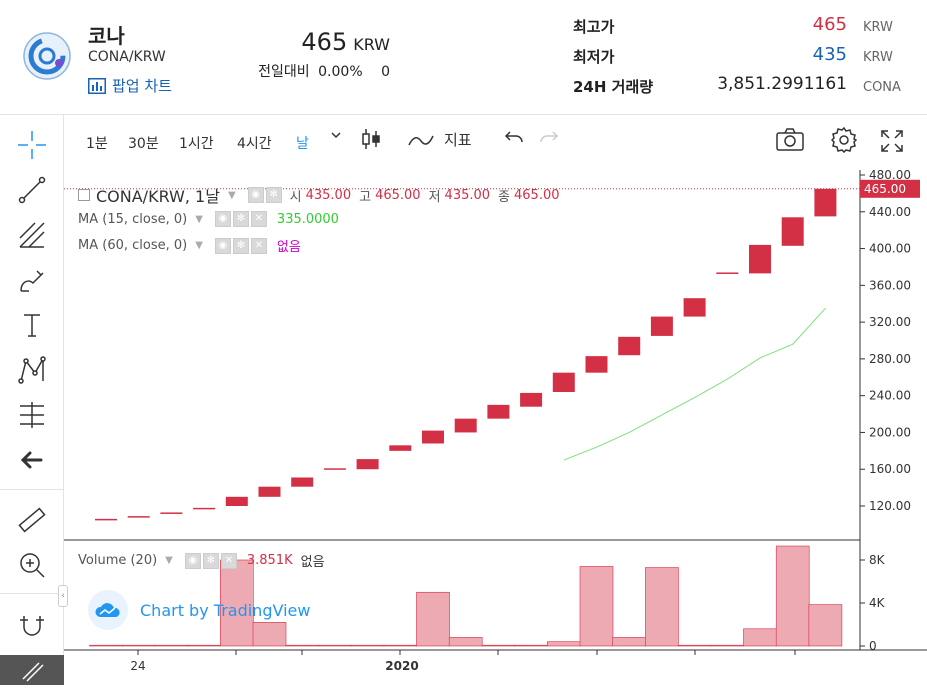 The height and width of the screenshot is (689, 927). I want to click on interval-button: 1시간, so click(196, 144).